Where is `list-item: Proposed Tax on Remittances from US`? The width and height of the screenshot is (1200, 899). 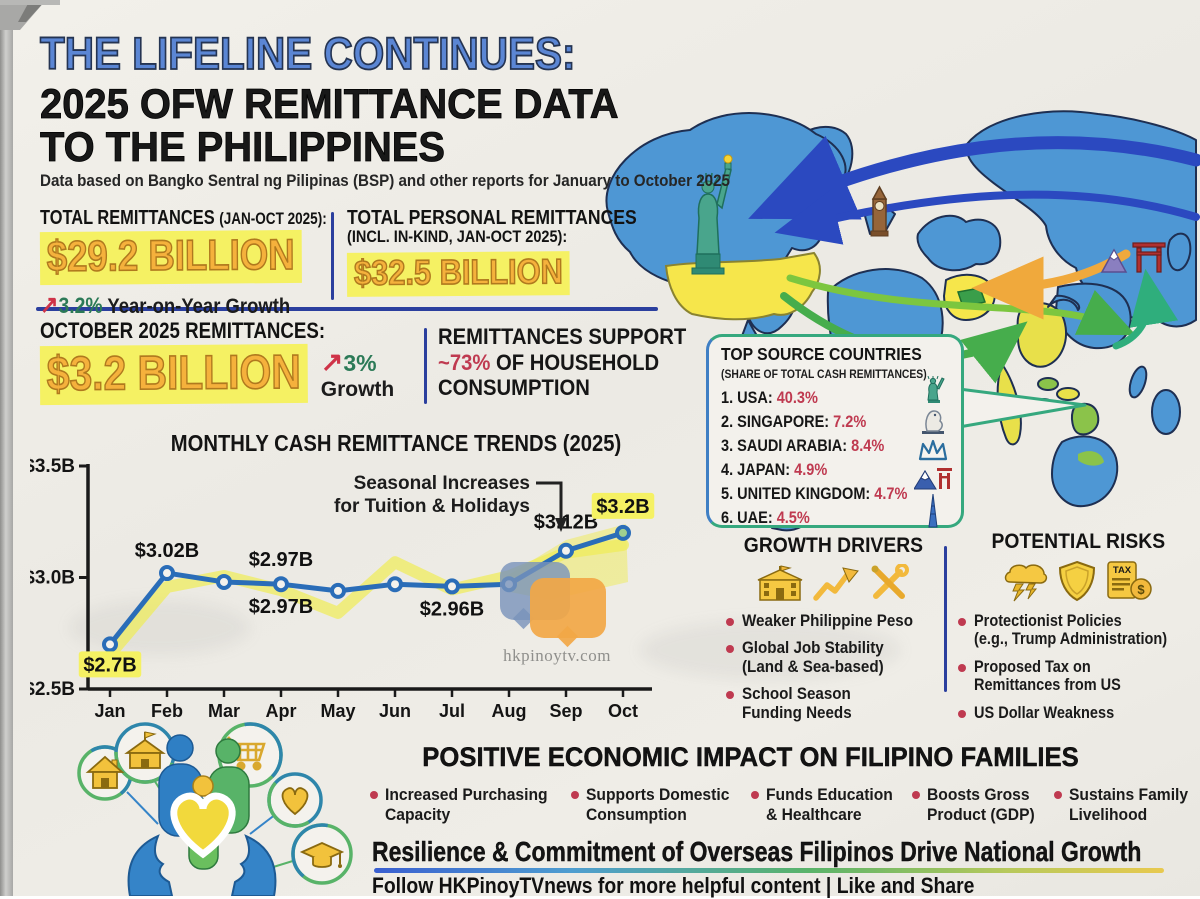 list-item: Proposed Tax on Remittances from US is located at coordinates (1078, 676).